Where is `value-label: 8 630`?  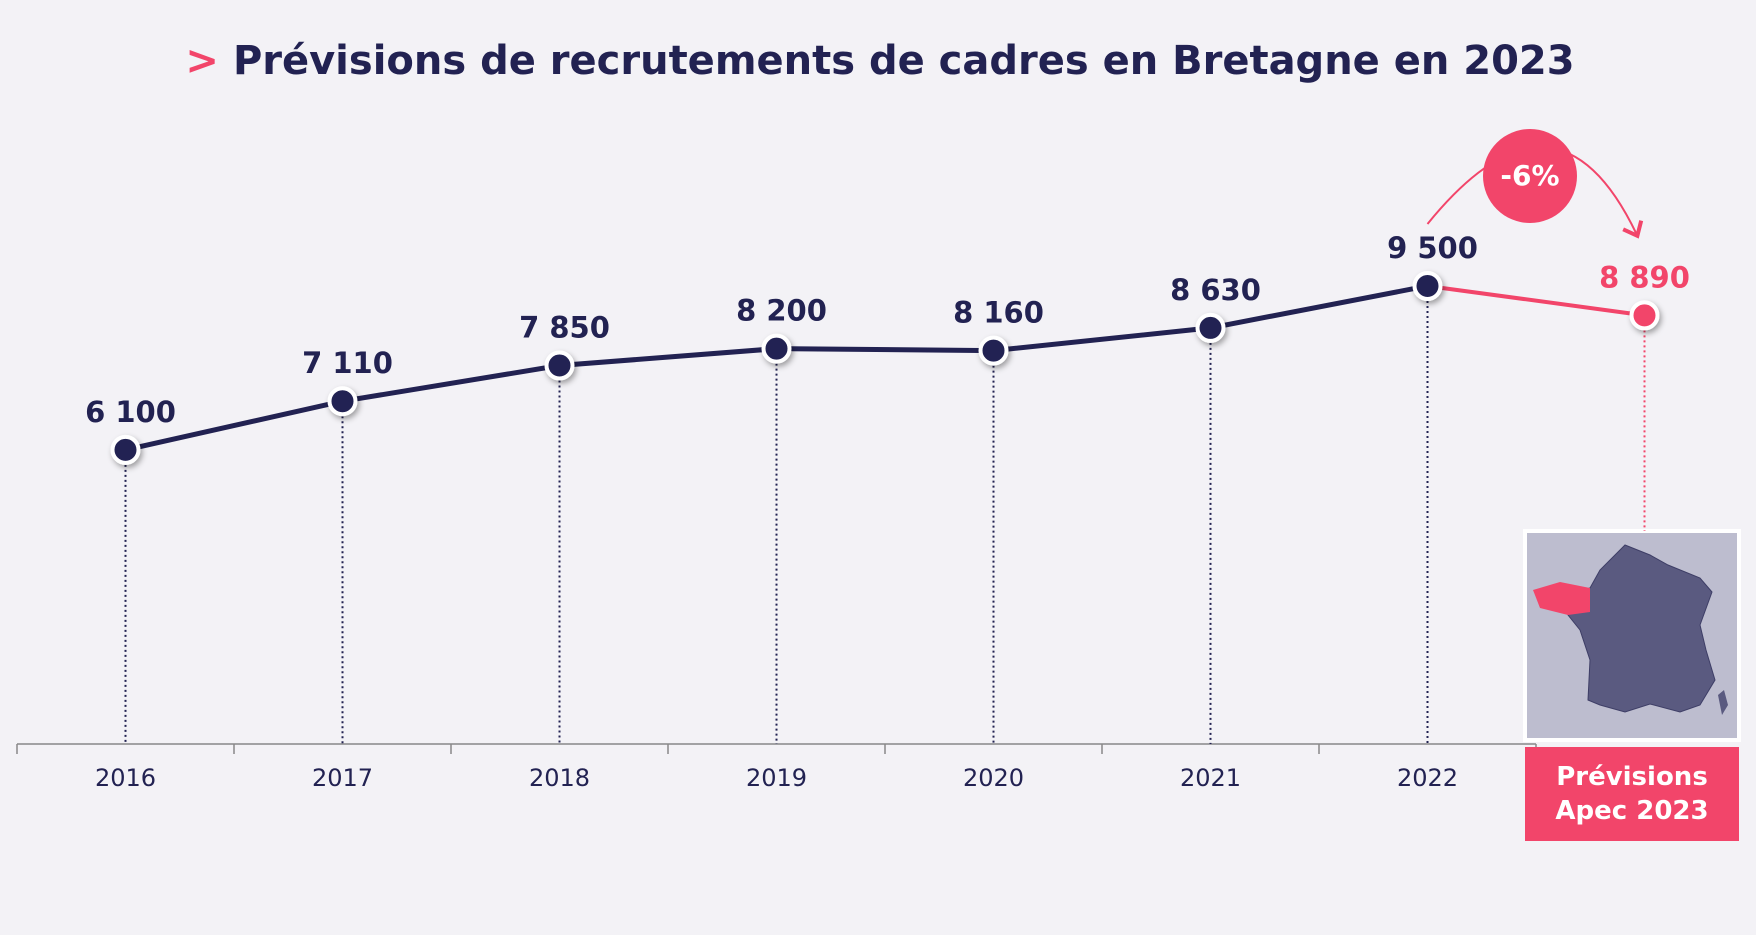 value-label: 8 630 is located at coordinates (1215, 290).